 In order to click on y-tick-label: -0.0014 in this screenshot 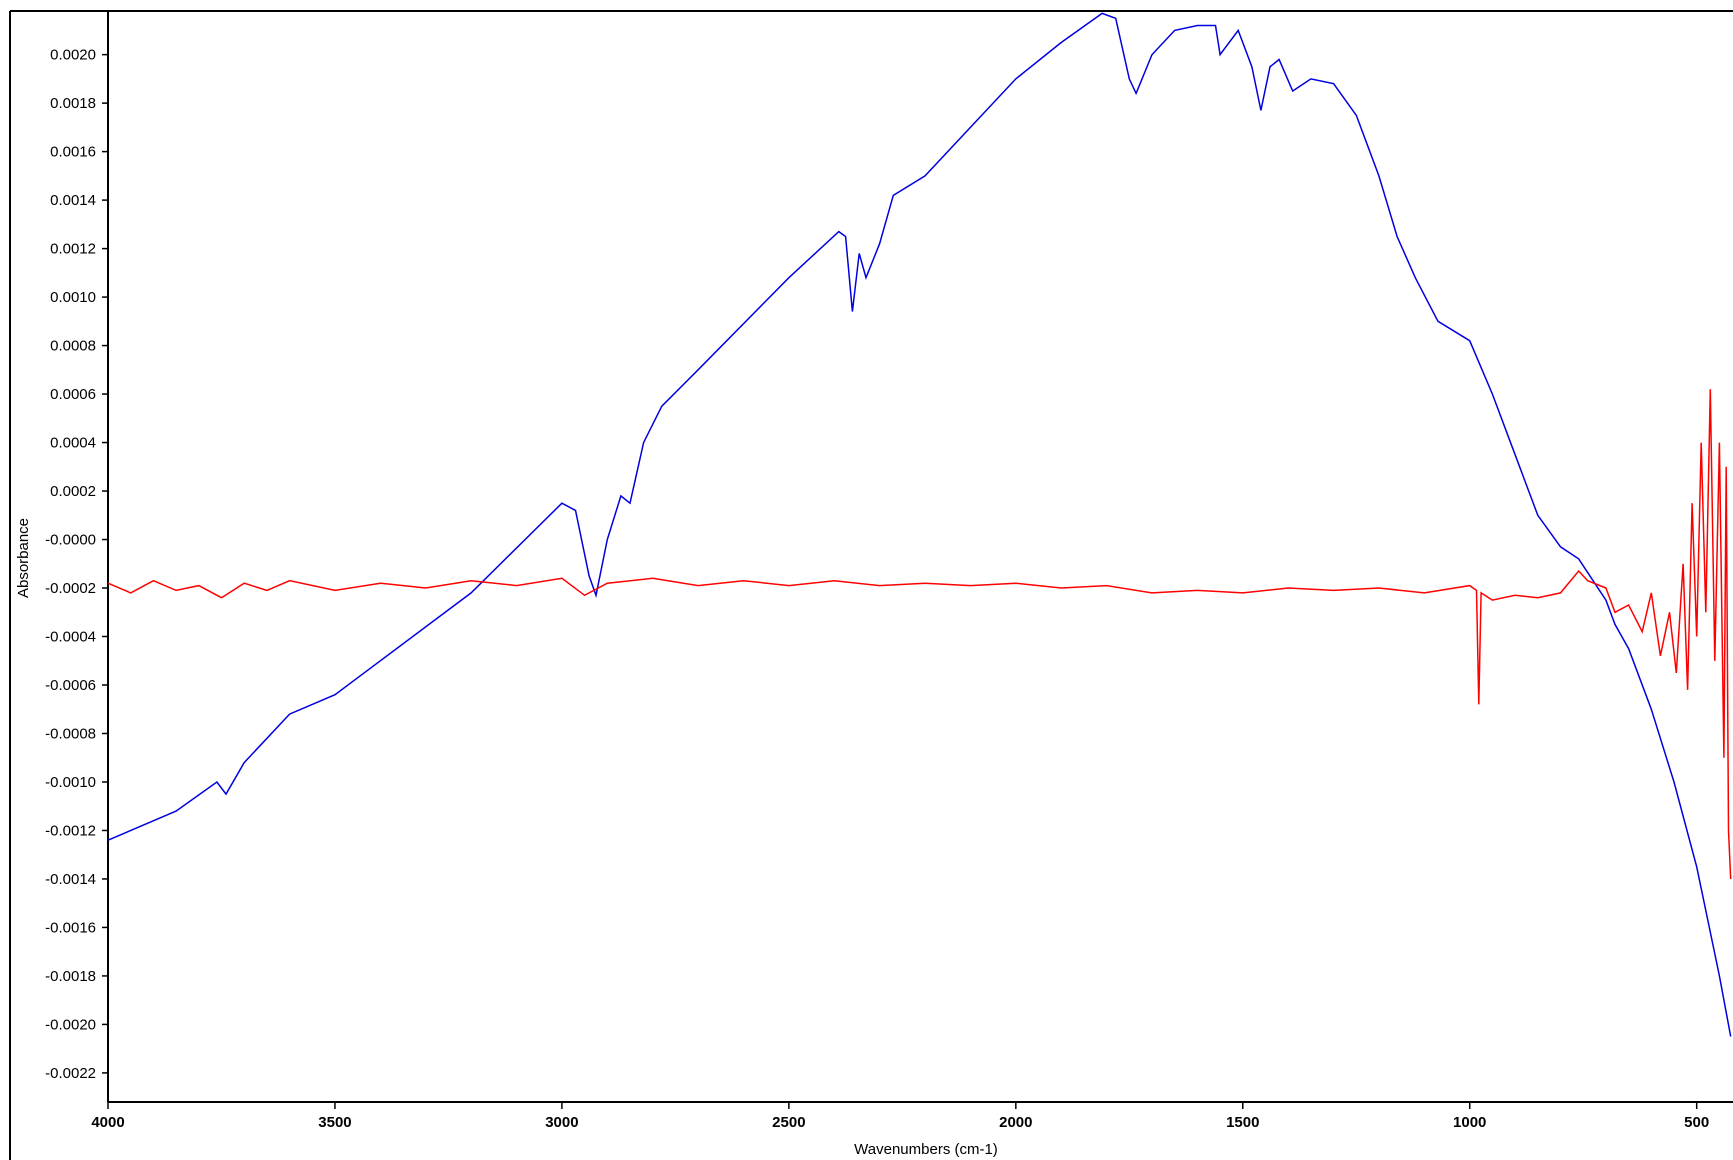, I will do `click(70, 879)`.